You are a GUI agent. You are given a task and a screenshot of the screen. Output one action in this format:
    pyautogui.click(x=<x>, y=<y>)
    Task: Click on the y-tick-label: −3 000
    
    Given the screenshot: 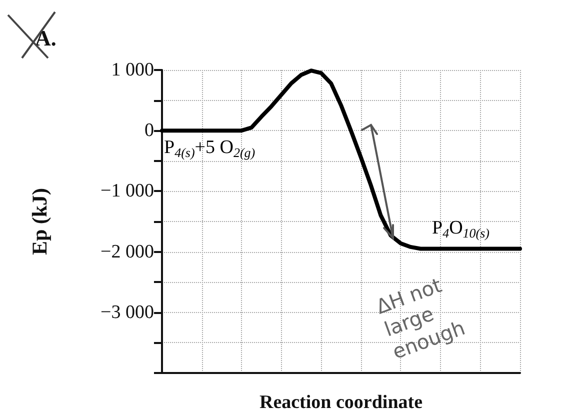 What is the action you would take?
    pyautogui.click(x=127, y=312)
    